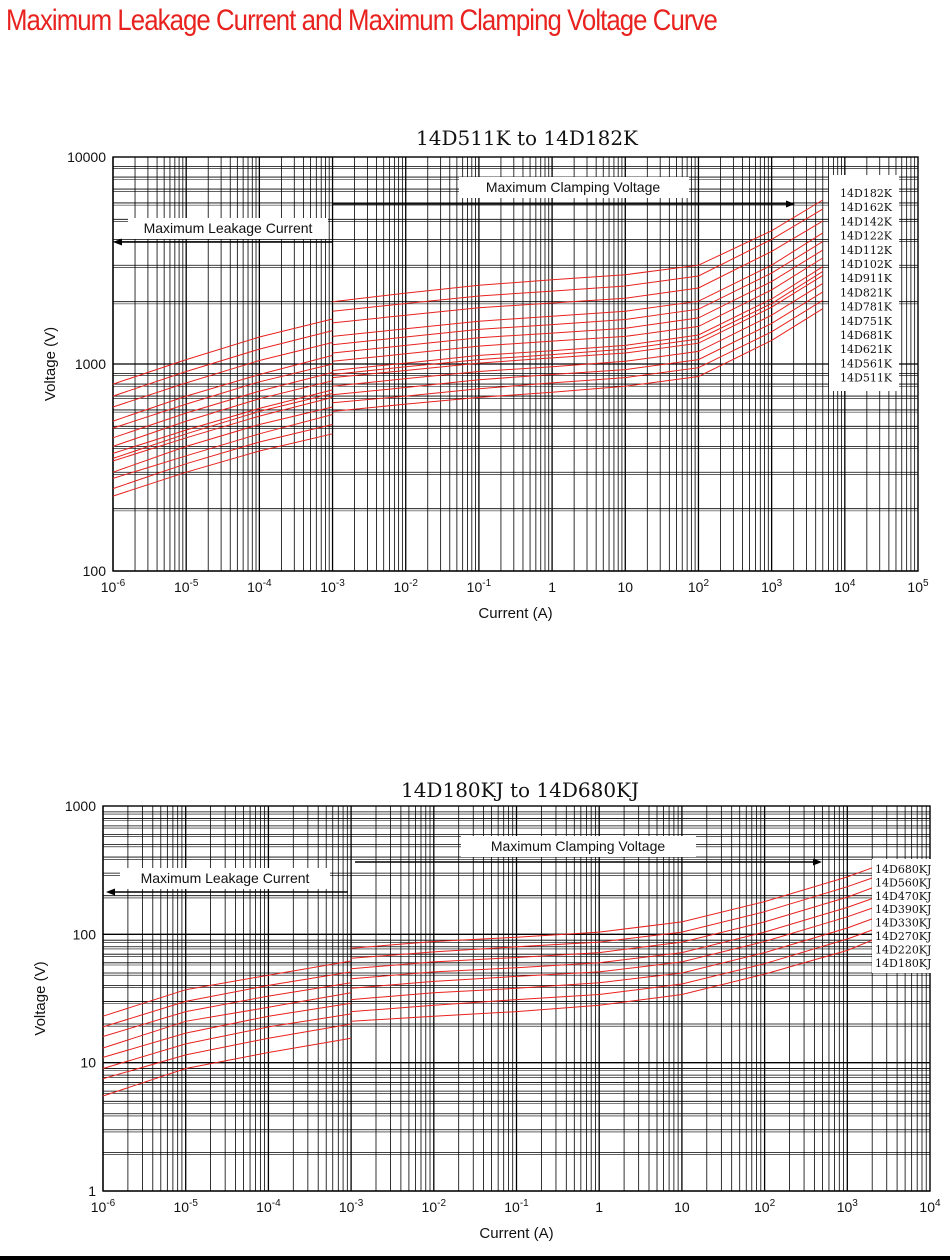 This screenshot has height=1260, width=950. I want to click on x-tick-label: 10⁻², so click(434, 1206).